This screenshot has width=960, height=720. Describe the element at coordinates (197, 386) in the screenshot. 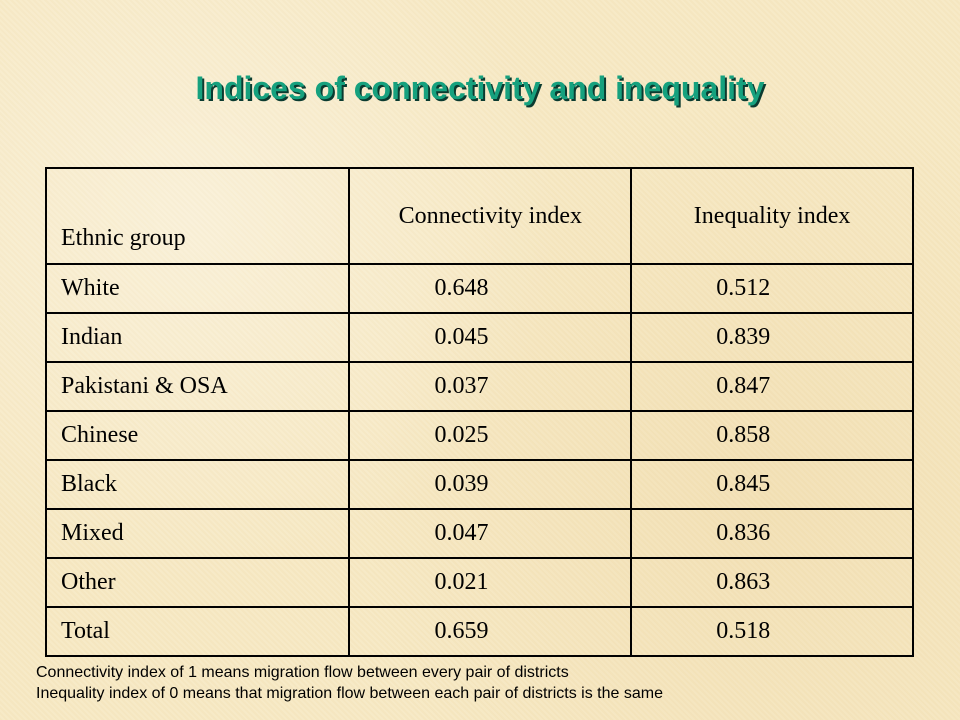

I see `cell-group: Pakistani & OSA` at that location.